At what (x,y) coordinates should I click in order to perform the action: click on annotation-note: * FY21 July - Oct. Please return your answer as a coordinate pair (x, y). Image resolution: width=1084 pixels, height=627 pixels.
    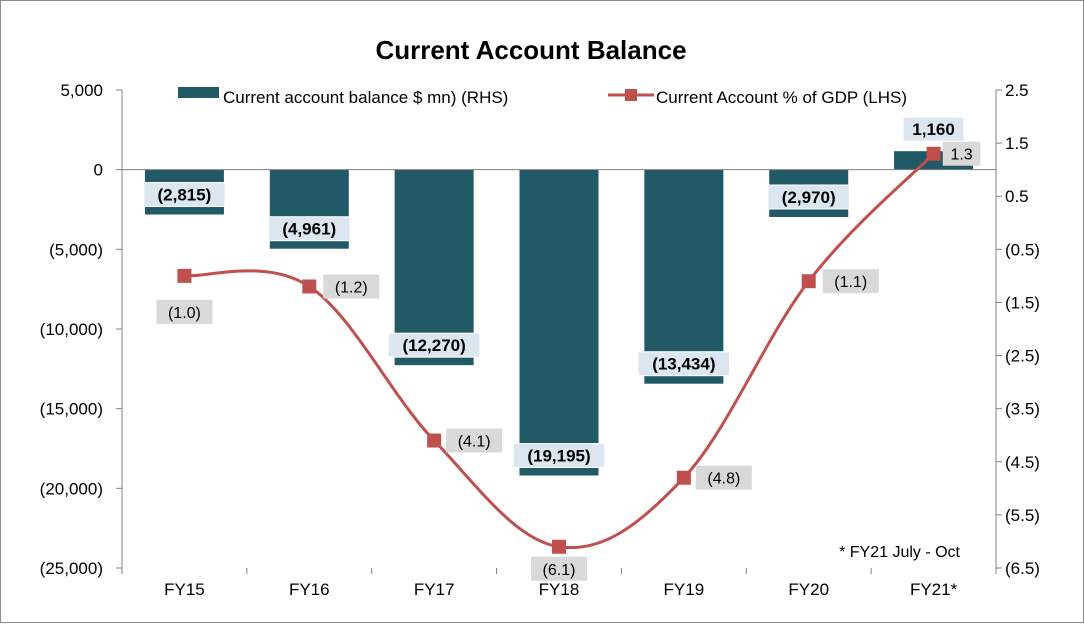
    Looking at the image, I should click on (899, 552).